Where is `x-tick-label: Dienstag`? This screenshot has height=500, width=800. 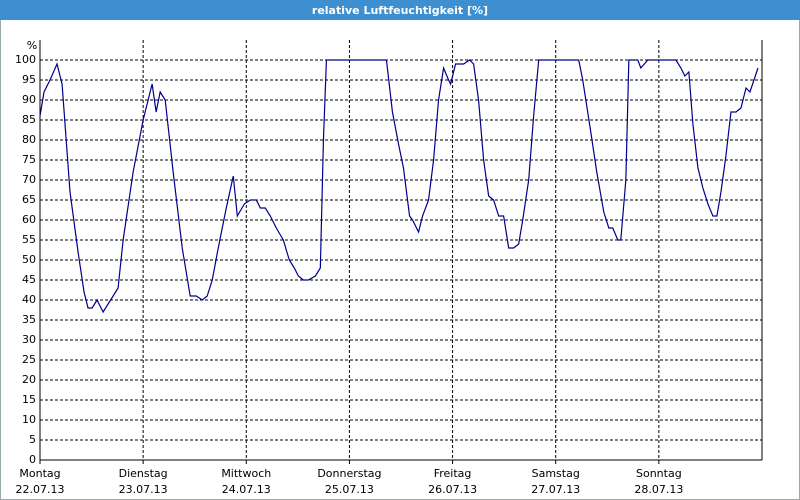
x-tick-label: Dienstag is located at coordinates (143, 473).